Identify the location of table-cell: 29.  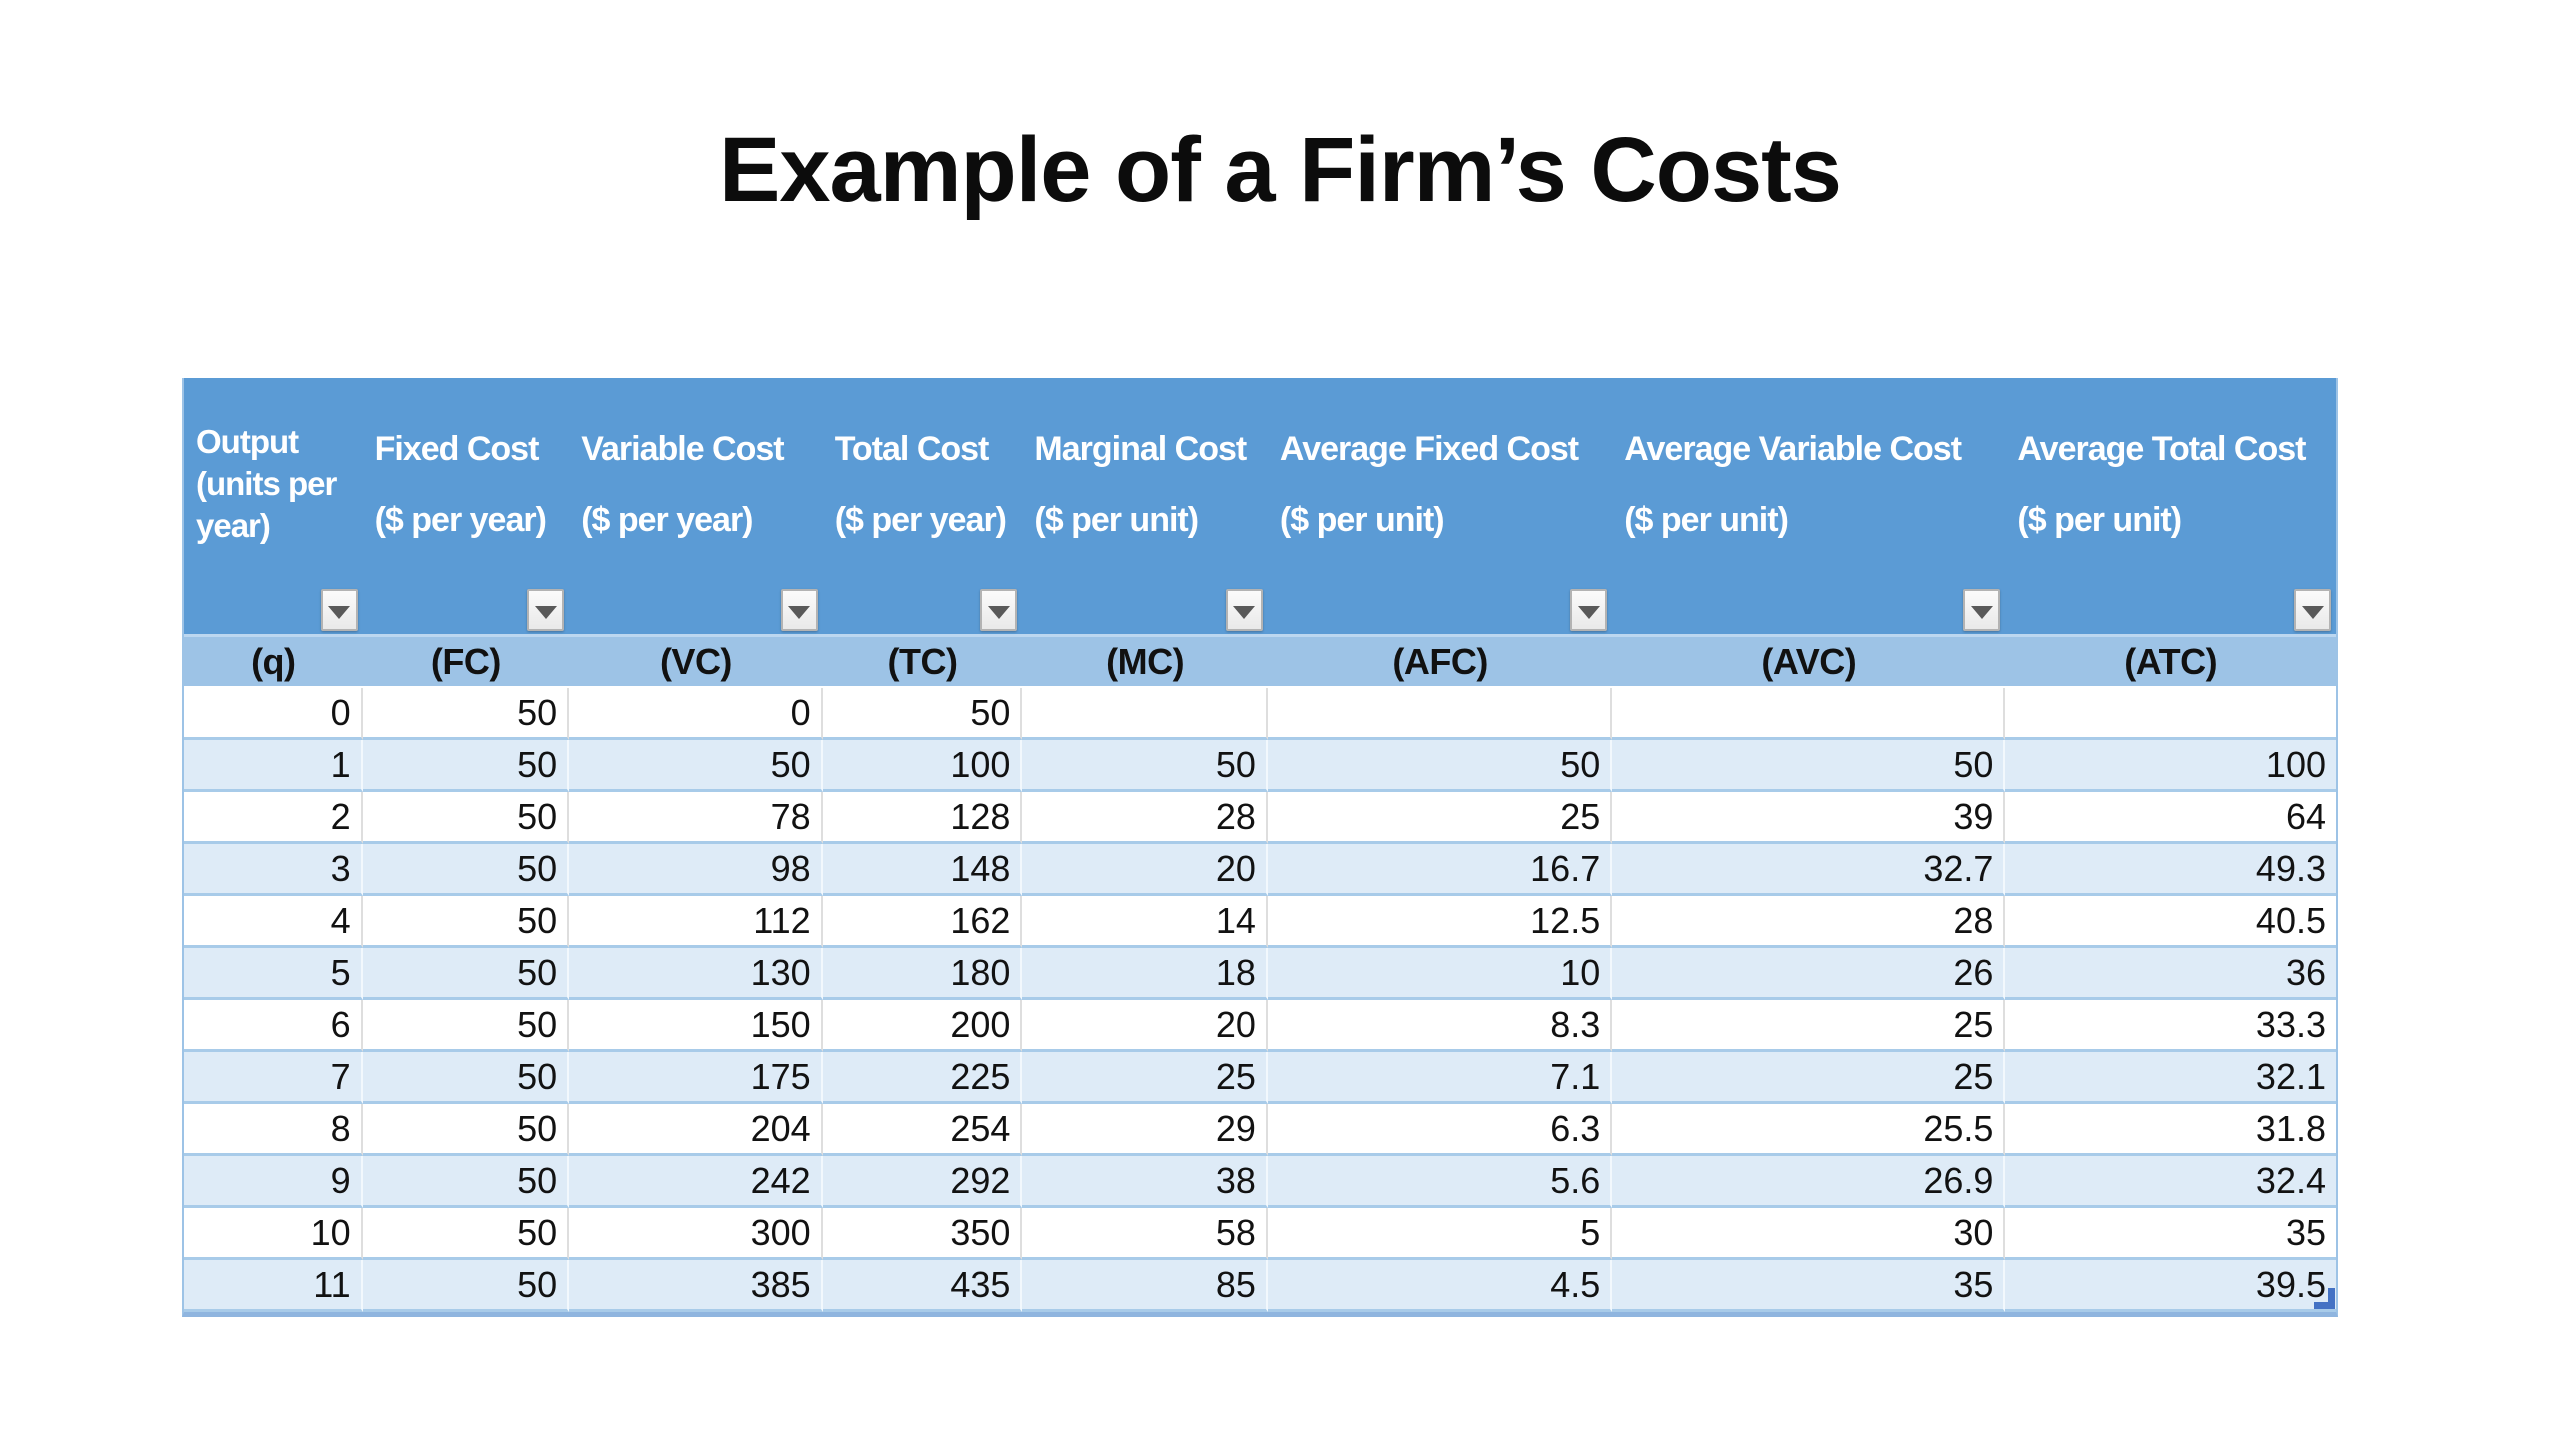
(1145, 1130).